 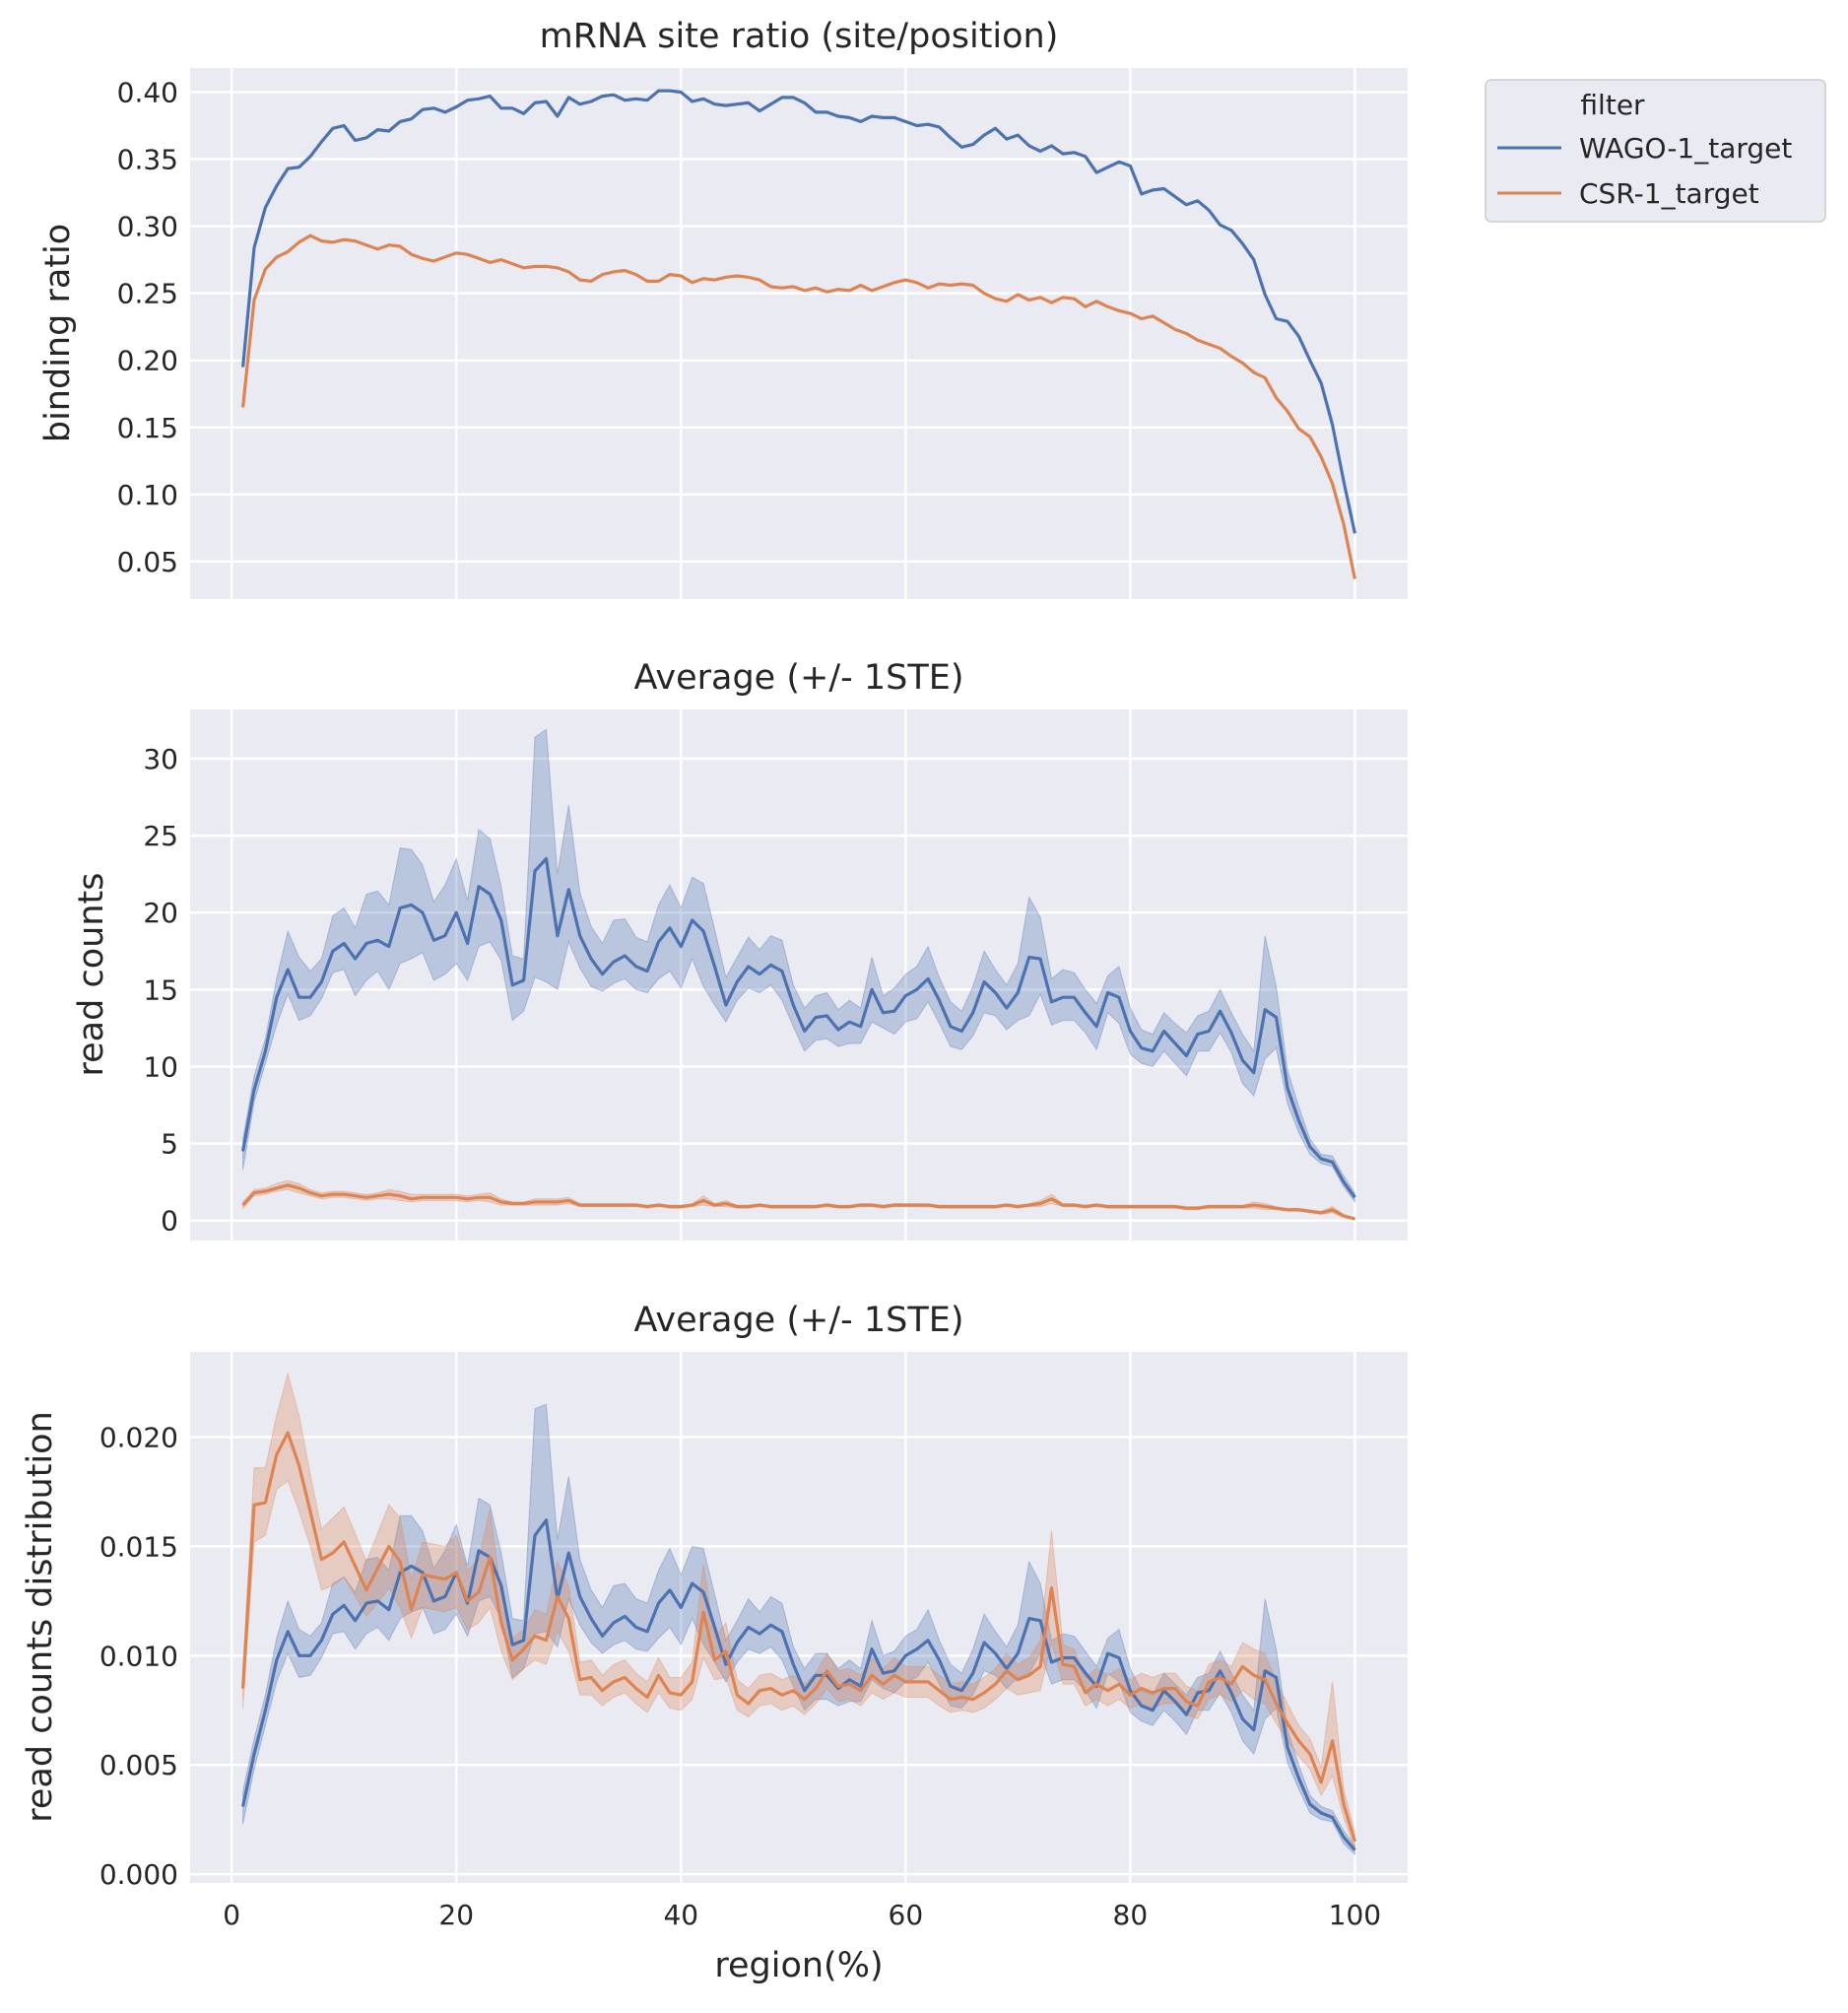 What do you see at coordinates (798, 678) in the screenshot?
I see `panel-read-counts-title: Average (+/- 1STE)` at bounding box center [798, 678].